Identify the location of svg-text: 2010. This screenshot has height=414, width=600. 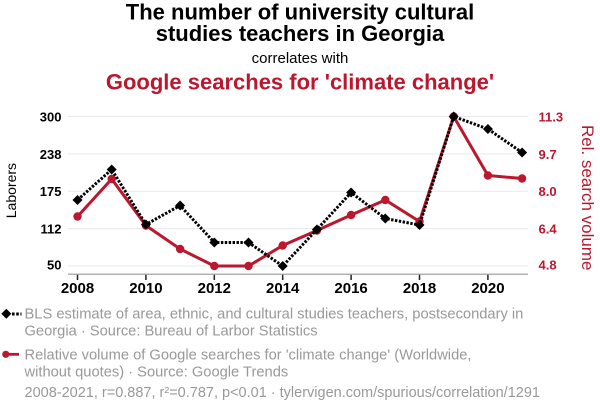
(145, 288).